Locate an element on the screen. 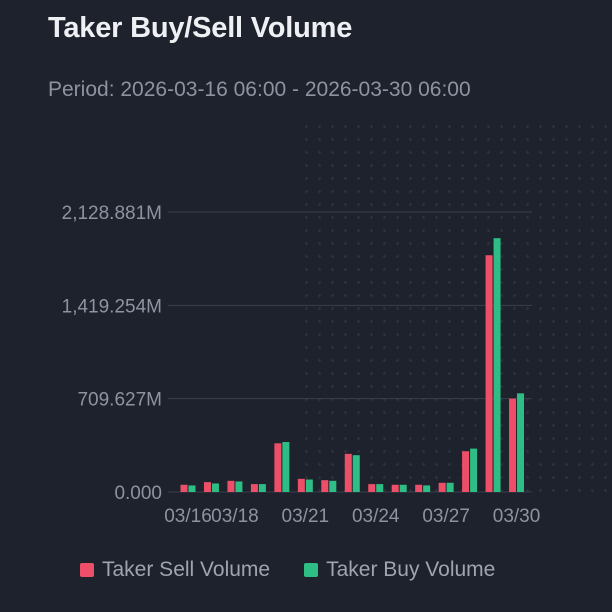 The width and height of the screenshot is (612, 612). legend-item-sell: Taker Sell Volume is located at coordinates (175, 570).